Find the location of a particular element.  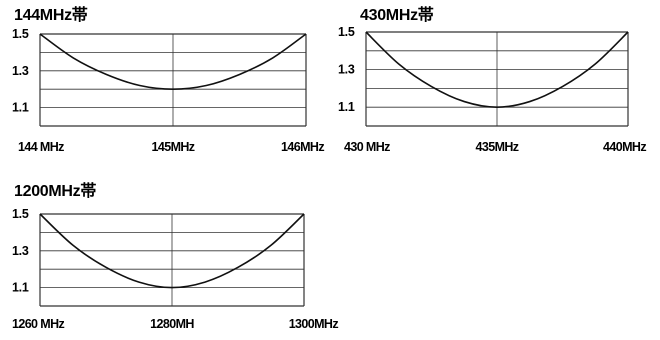

x-tick-label: 144 MHz is located at coordinates (41, 147).